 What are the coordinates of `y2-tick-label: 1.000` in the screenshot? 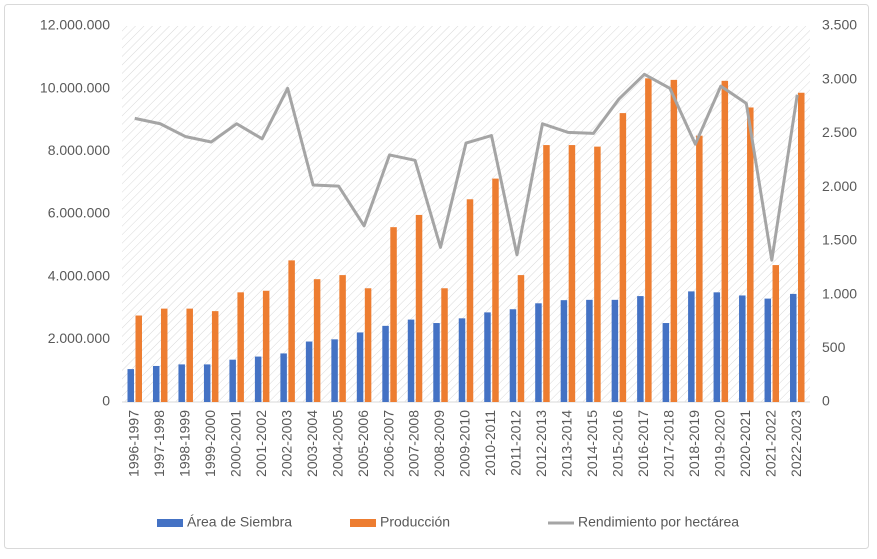 It's located at (839, 293).